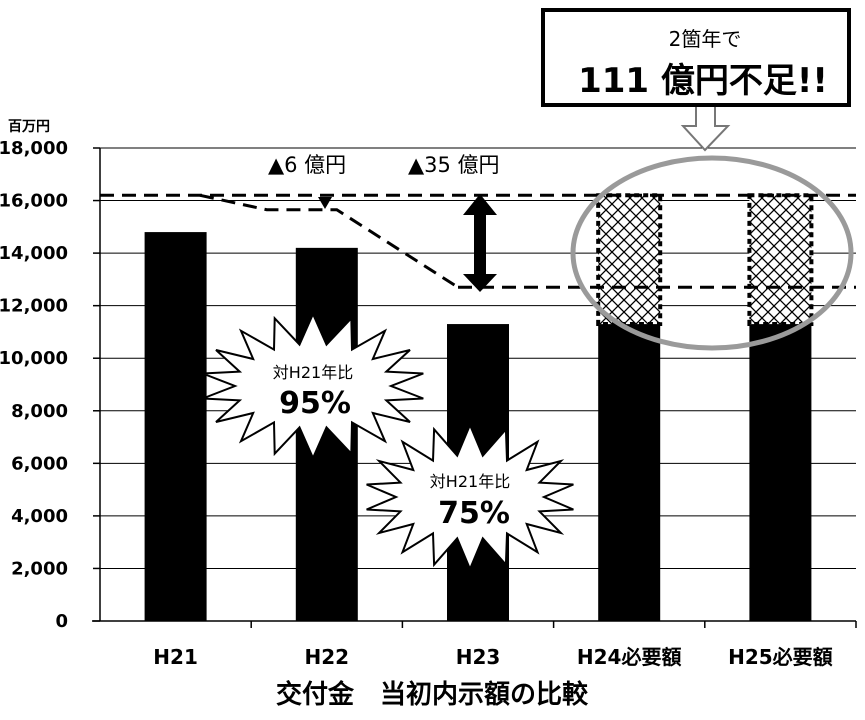  I want to click on y-tick-label: 14,000, so click(34, 253).